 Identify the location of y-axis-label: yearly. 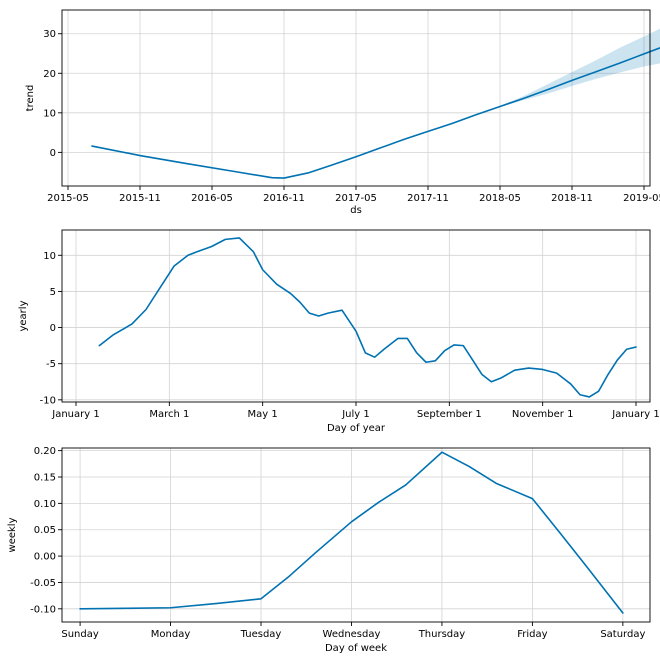
(23, 315).